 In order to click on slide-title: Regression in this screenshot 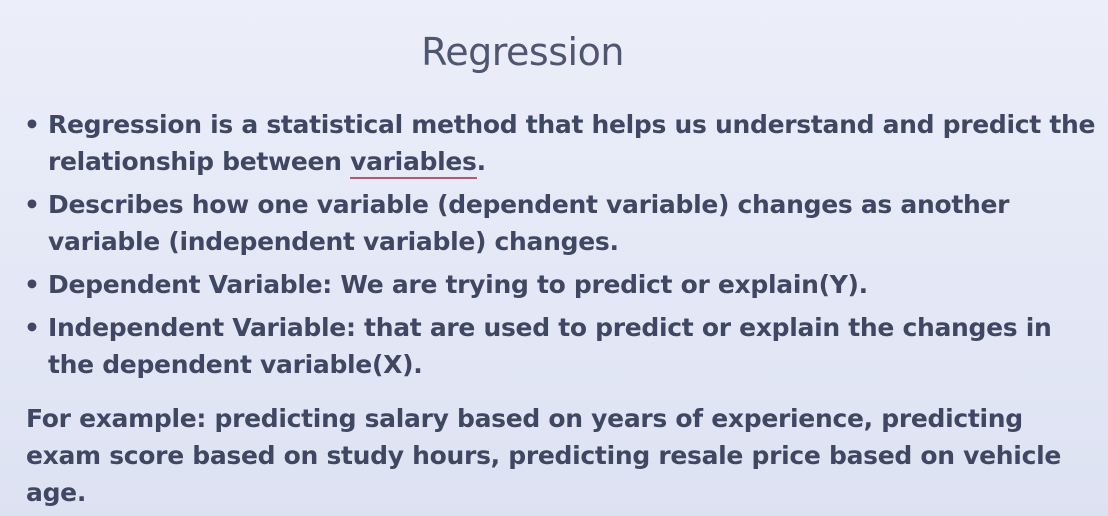, I will do `click(522, 52)`.